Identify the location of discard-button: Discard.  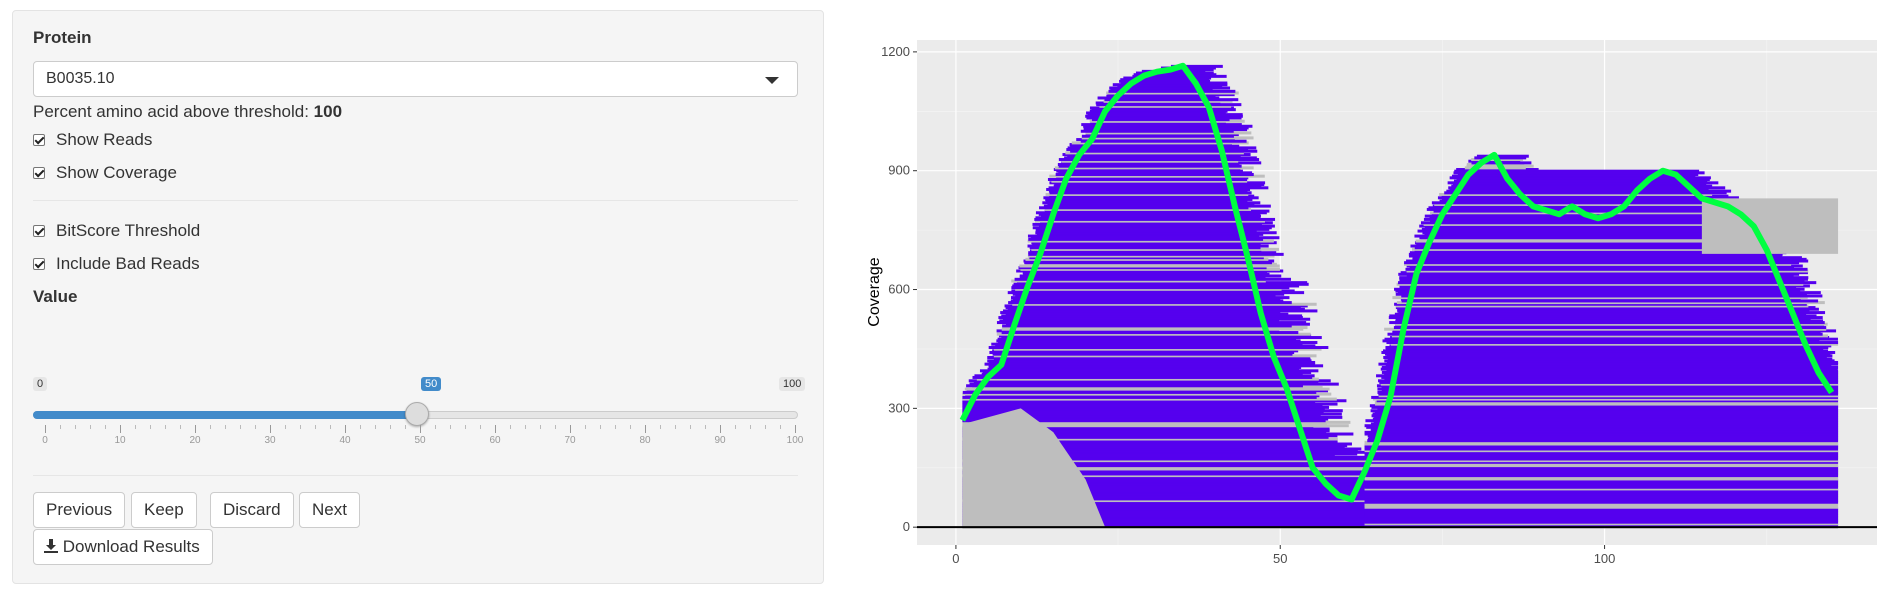
(252, 510).